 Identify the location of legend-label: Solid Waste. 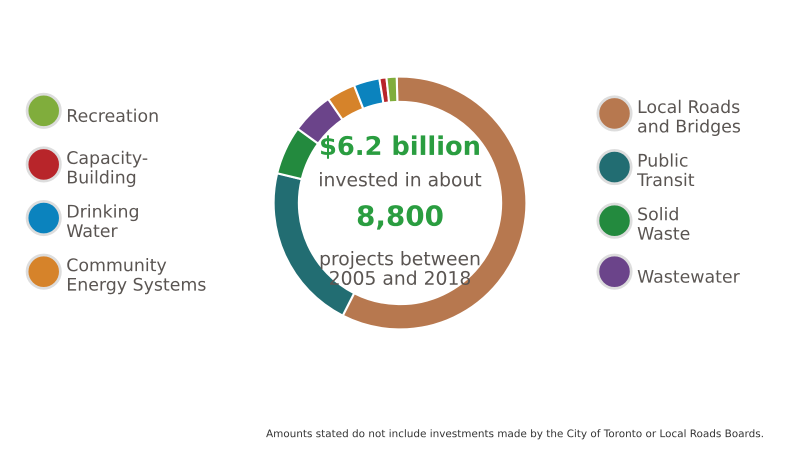
(664, 223).